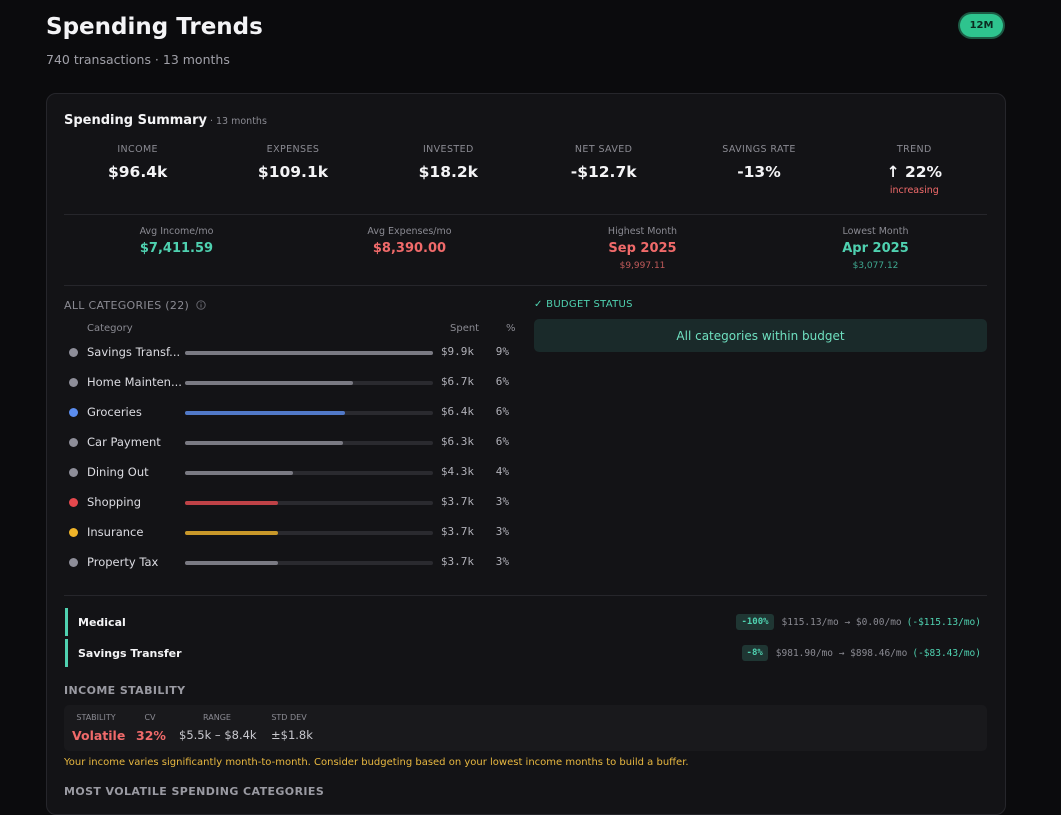 The width and height of the screenshot is (1061, 815). Describe the element at coordinates (502, 471) in the screenshot. I see `percent-label: 4%` at that location.